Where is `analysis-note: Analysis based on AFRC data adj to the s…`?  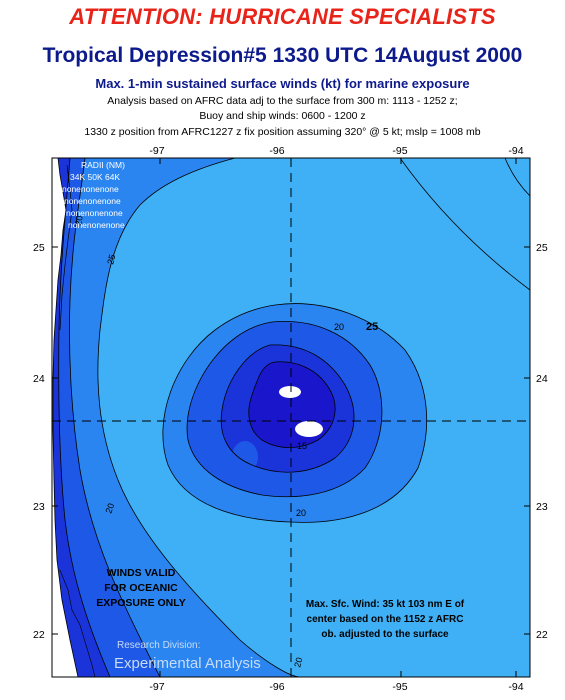 analysis-note: Analysis based on AFRC data adj to the s… is located at coordinates (282, 101).